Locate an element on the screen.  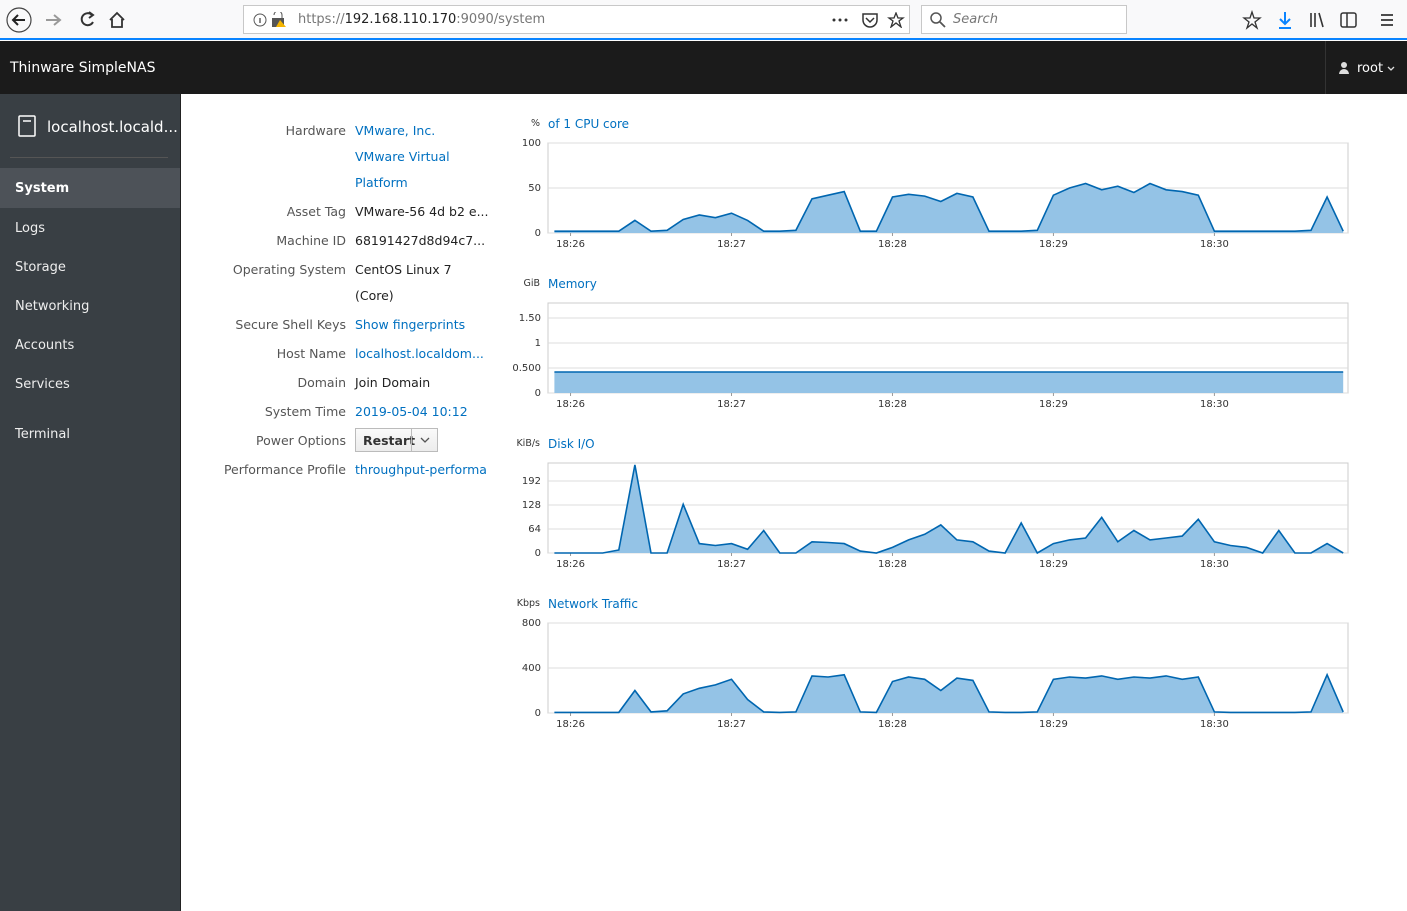
security-icons is located at coordinates (269, 19).